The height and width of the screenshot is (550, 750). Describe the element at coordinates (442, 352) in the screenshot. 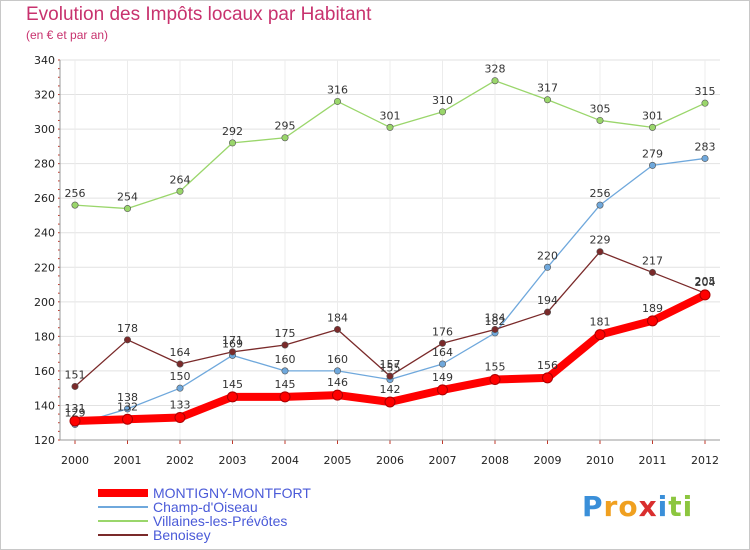

I see `data-label: 164` at that location.